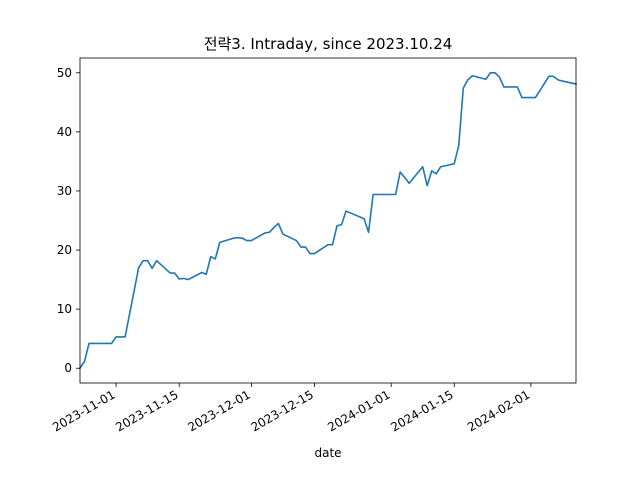 This screenshot has width=640, height=480. Describe the element at coordinates (328, 44) in the screenshot. I see `chart-title: 전략3. Intraday, since 2023.10.24` at that location.